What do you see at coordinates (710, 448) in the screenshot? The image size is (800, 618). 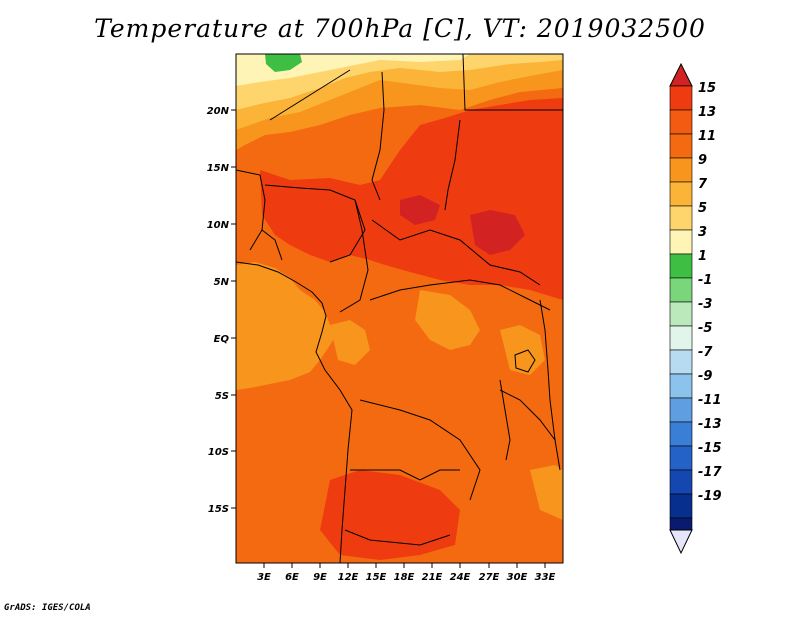 I see `colorbar-label-m15: -15` at bounding box center [710, 448].